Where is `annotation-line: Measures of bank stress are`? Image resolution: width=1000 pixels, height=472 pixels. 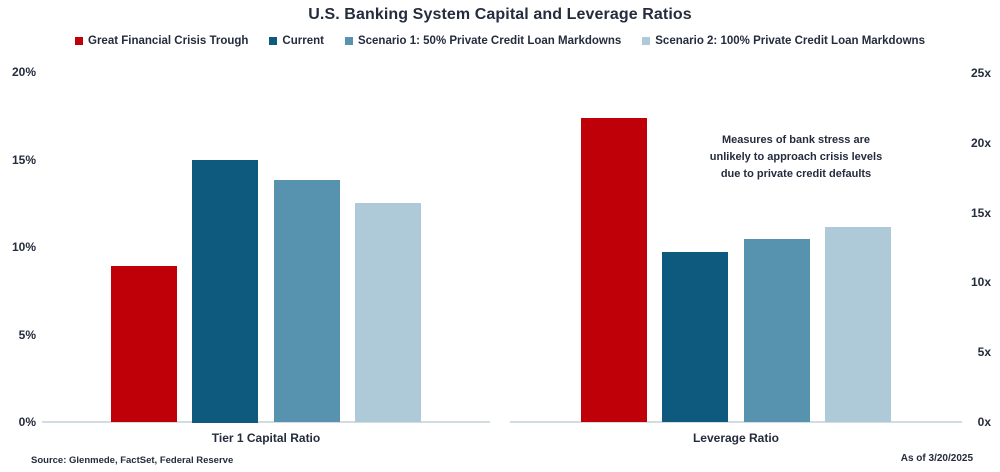
annotation-line: Measures of bank stress are is located at coordinates (796, 140).